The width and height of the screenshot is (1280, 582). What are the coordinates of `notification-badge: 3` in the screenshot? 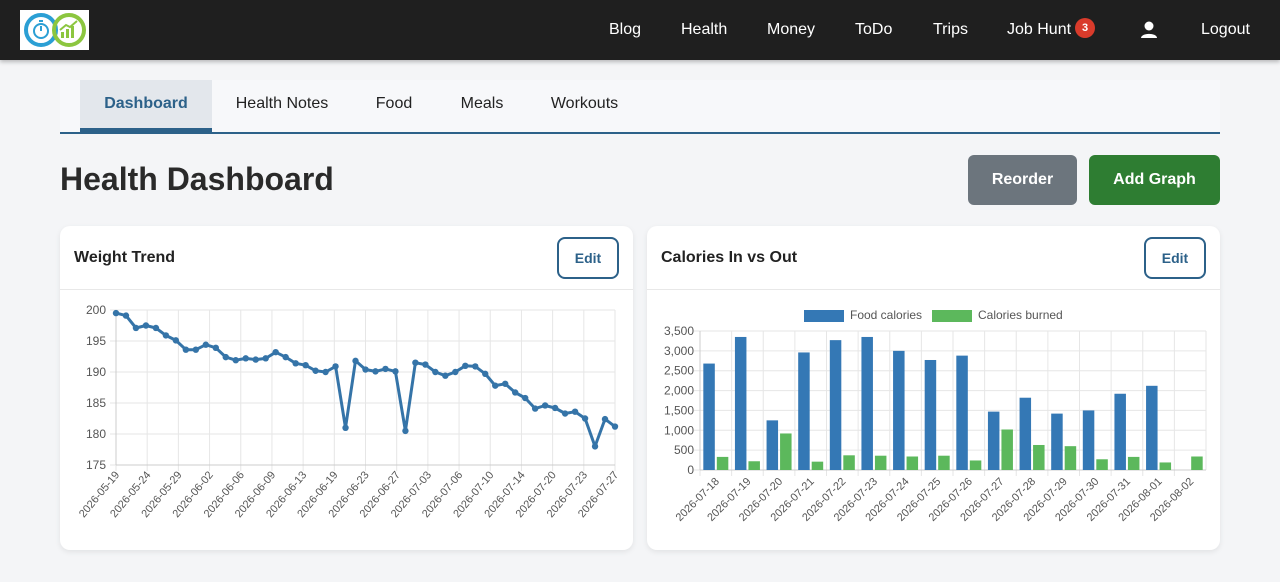 It's located at (1085, 27).